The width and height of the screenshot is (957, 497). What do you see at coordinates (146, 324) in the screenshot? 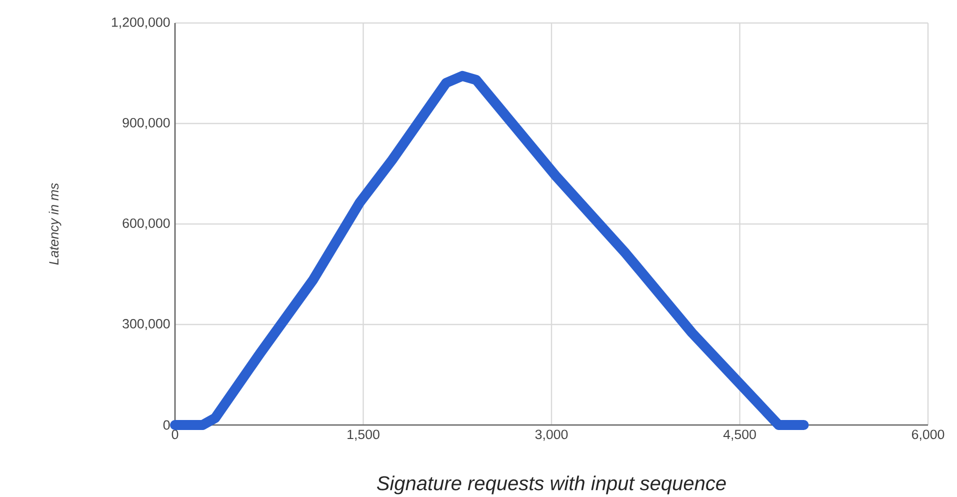
I see `y-tick-label: 300,000` at bounding box center [146, 324].